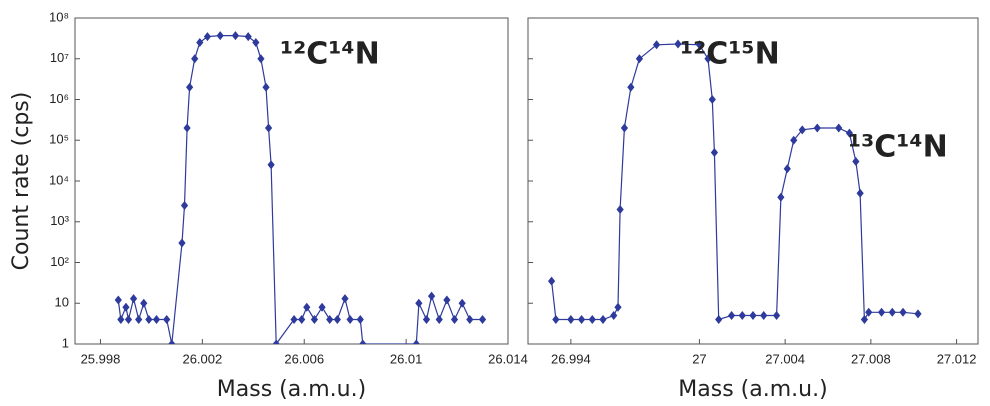  I want to click on y-tick-label: 10², so click(59, 261).